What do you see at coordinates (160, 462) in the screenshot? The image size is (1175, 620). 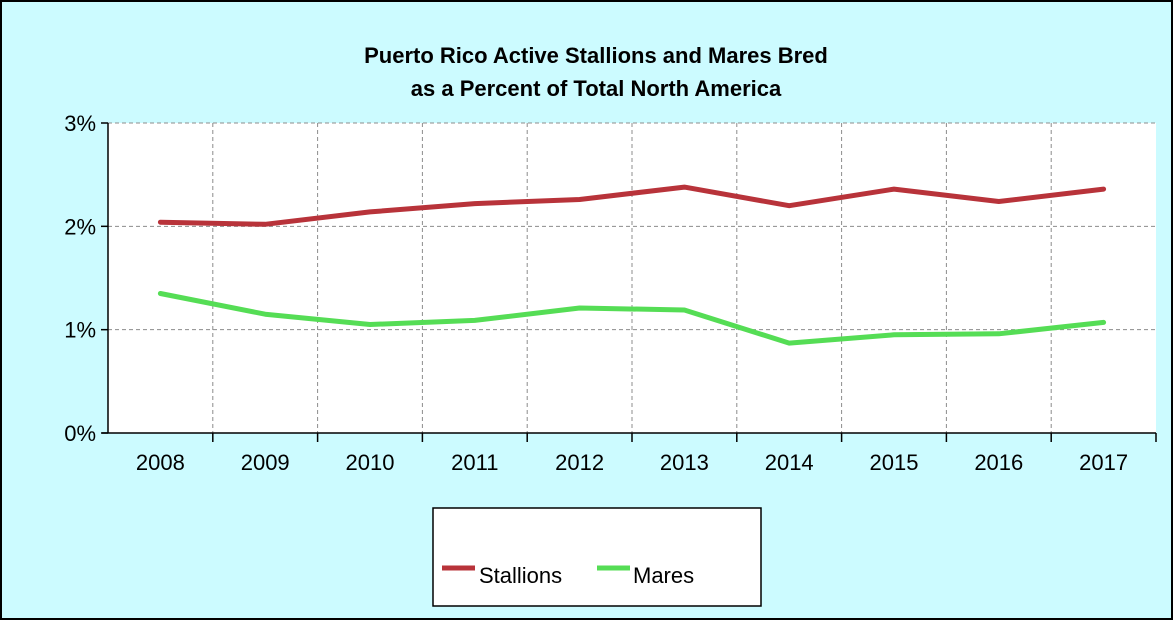 I see `x-tick-label: 2008` at bounding box center [160, 462].